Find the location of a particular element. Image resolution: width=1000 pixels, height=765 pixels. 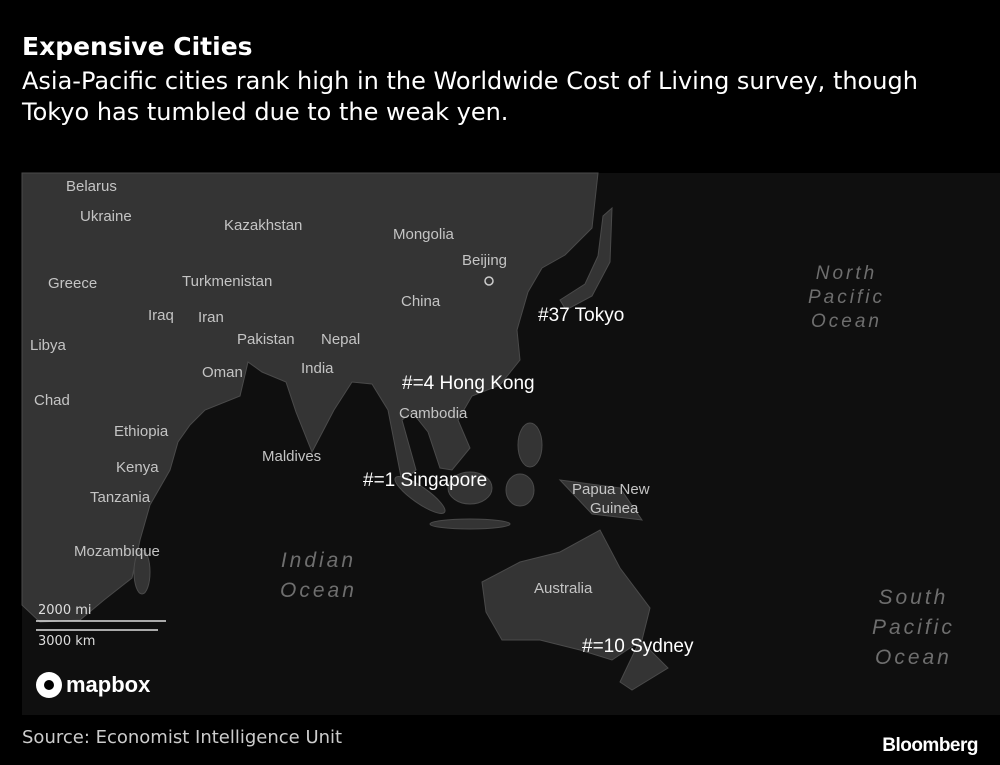

ocean-label: South Pacific Ocean is located at coordinates (913, 628).